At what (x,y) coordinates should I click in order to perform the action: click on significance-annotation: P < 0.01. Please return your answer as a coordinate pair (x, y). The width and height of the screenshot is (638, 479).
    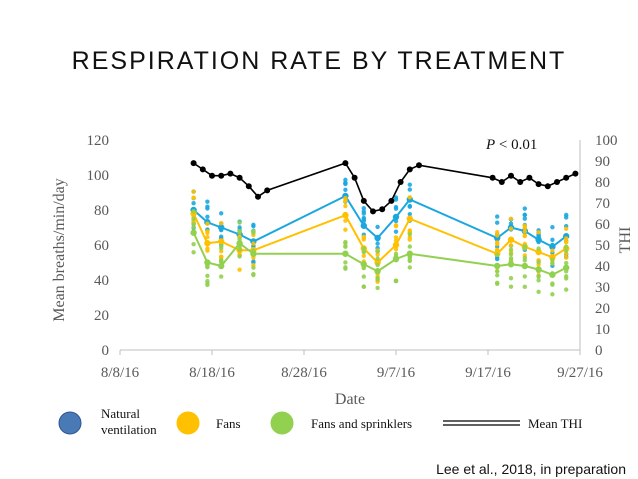
    Looking at the image, I should click on (511, 145).